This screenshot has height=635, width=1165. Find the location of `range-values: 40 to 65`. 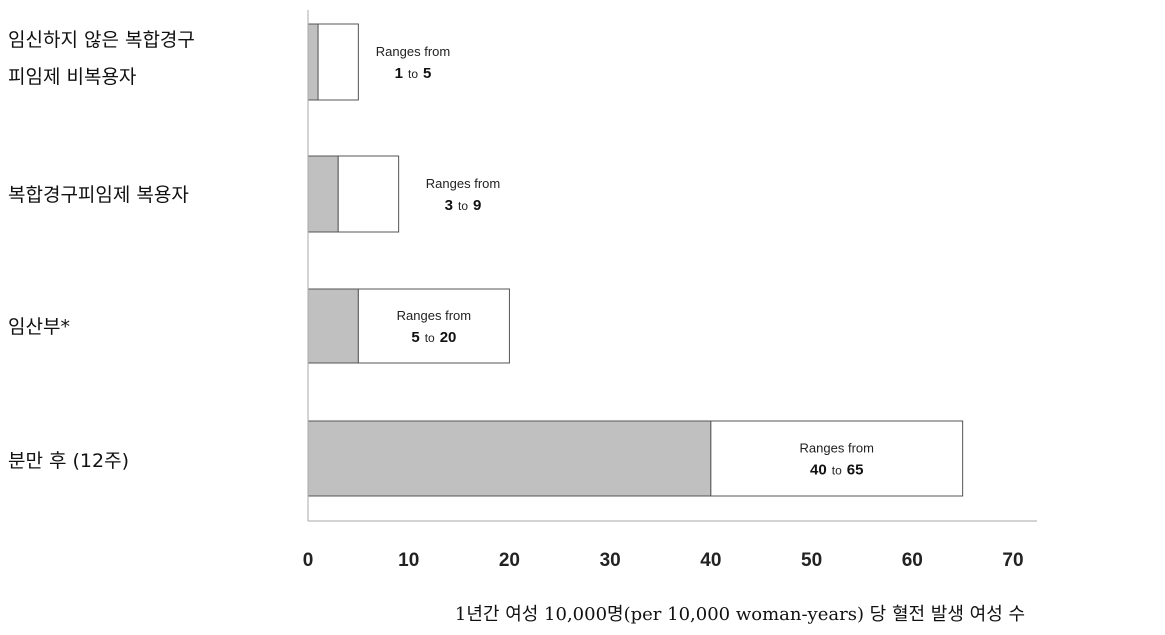

range-values: 40 to 65 is located at coordinates (836, 470).